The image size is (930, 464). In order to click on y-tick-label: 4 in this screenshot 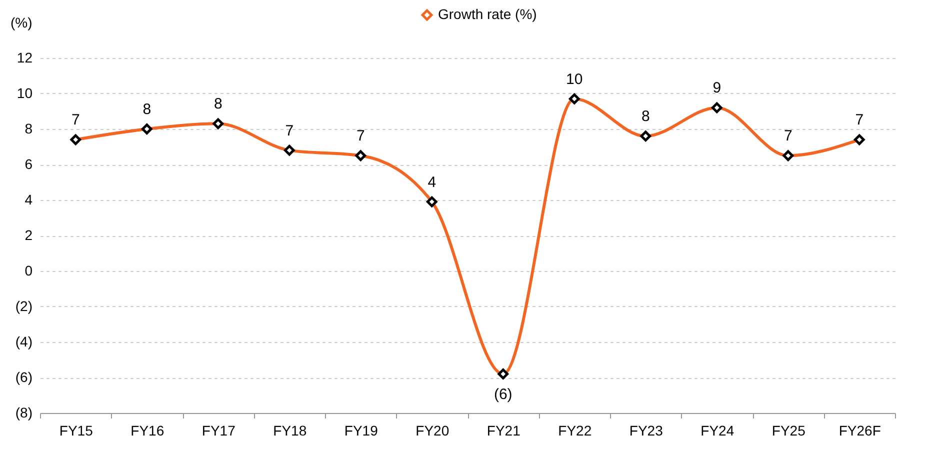, I will do `click(28, 200)`.